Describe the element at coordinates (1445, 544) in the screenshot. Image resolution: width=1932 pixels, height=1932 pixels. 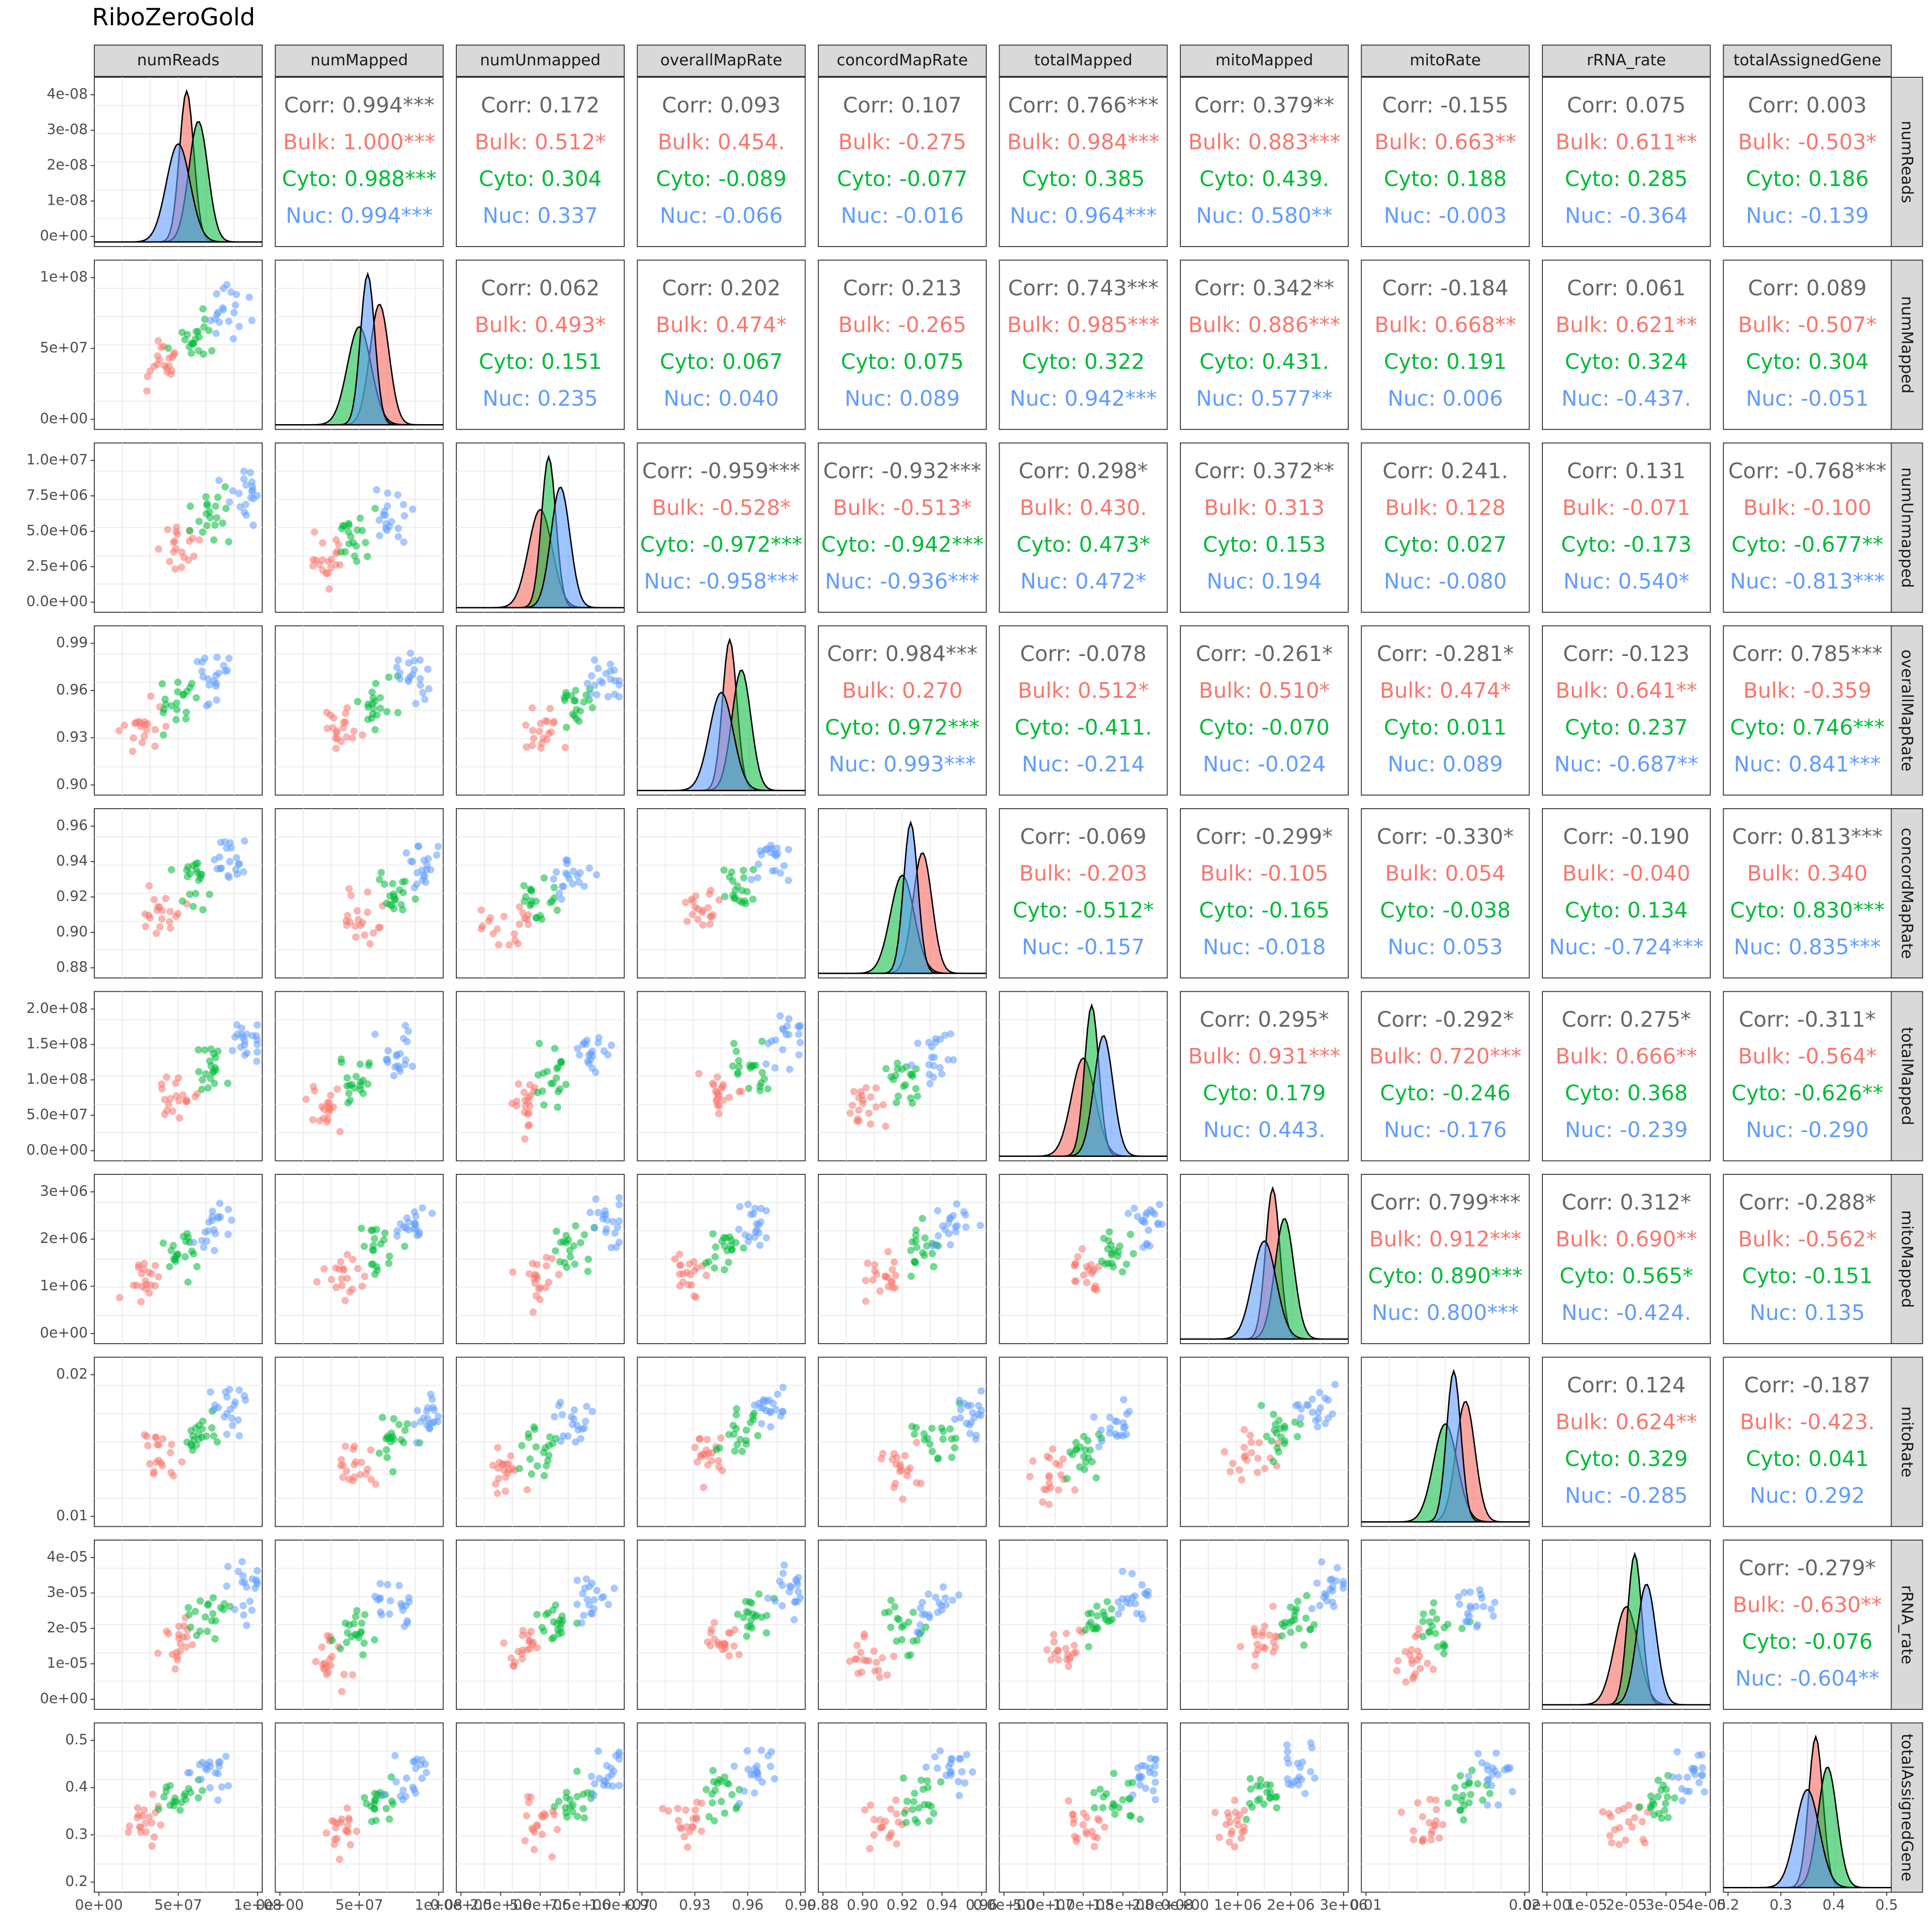
I see `correlation-text: Cyto: 0.027` at that location.